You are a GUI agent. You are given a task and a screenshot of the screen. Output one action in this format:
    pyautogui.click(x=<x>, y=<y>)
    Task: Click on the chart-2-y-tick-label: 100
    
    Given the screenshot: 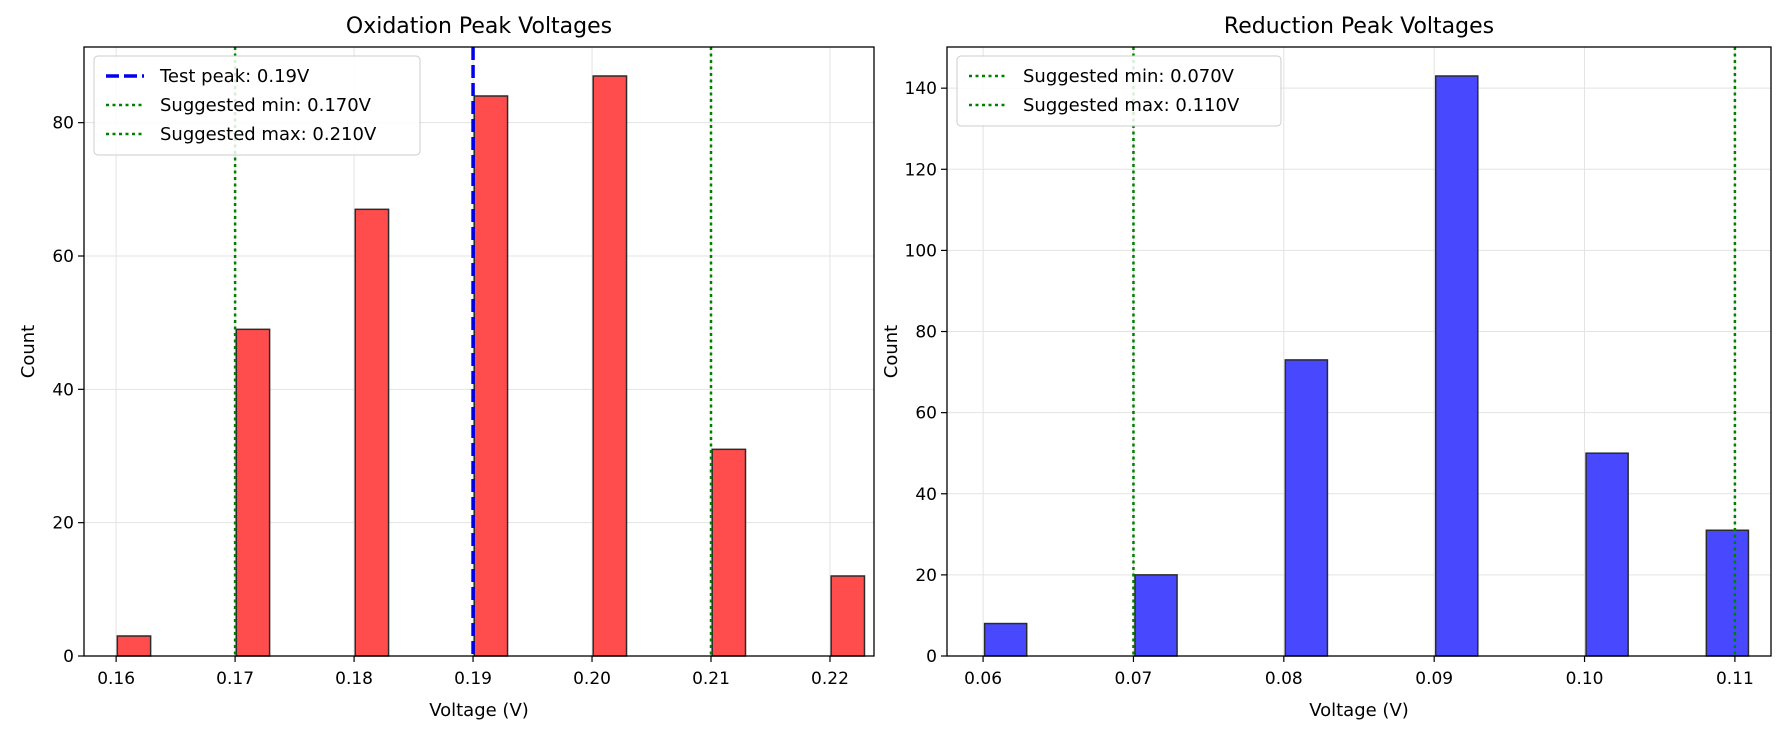 What is the action you would take?
    pyautogui.click(x=921, y=251)
    